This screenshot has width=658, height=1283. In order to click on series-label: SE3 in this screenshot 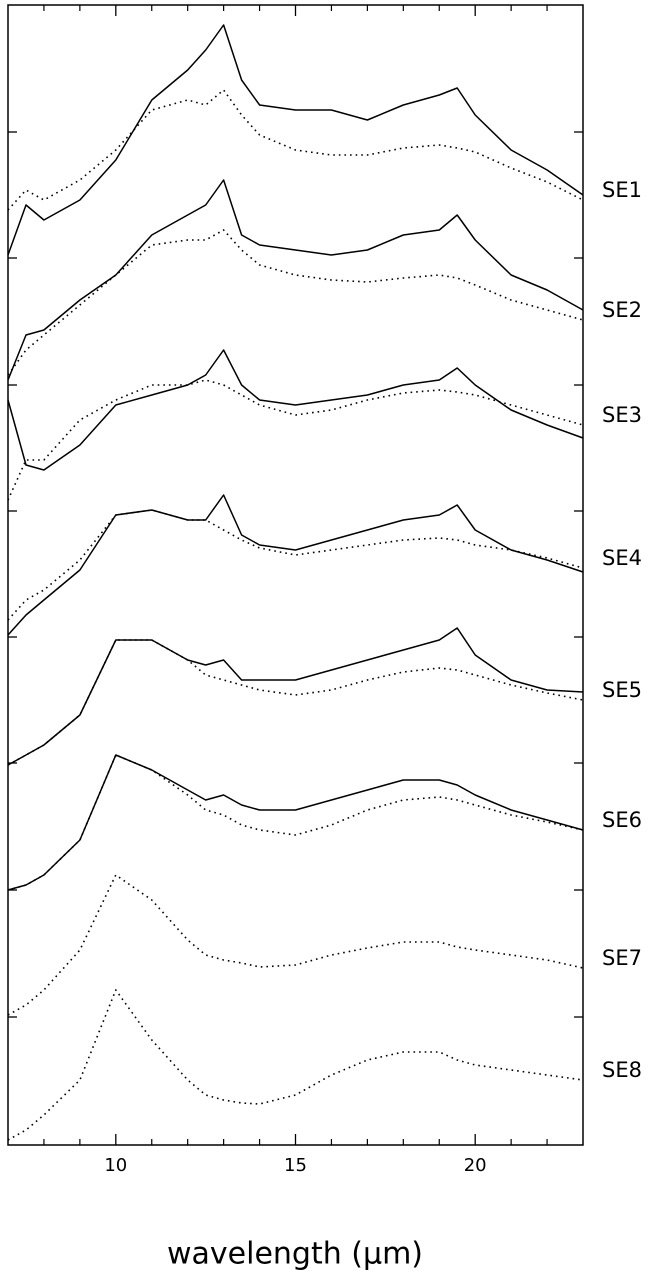, I will do `click(622, 415)`.